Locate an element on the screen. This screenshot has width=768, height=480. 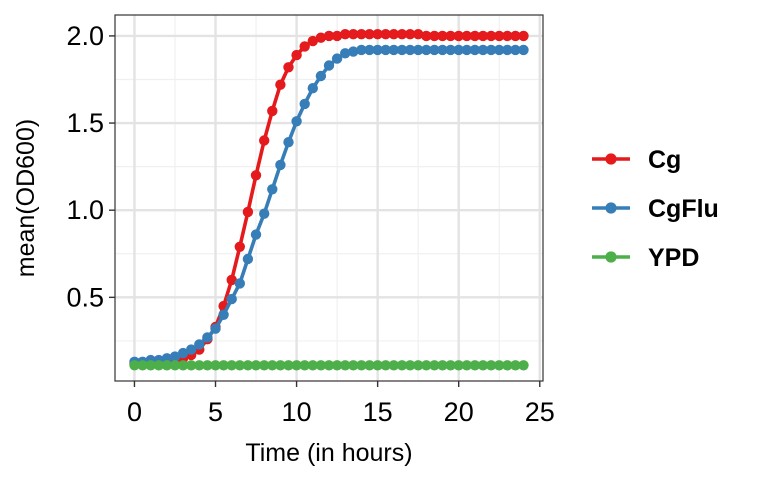
x-tick-label: 20 is located at coordinates (459, 412).